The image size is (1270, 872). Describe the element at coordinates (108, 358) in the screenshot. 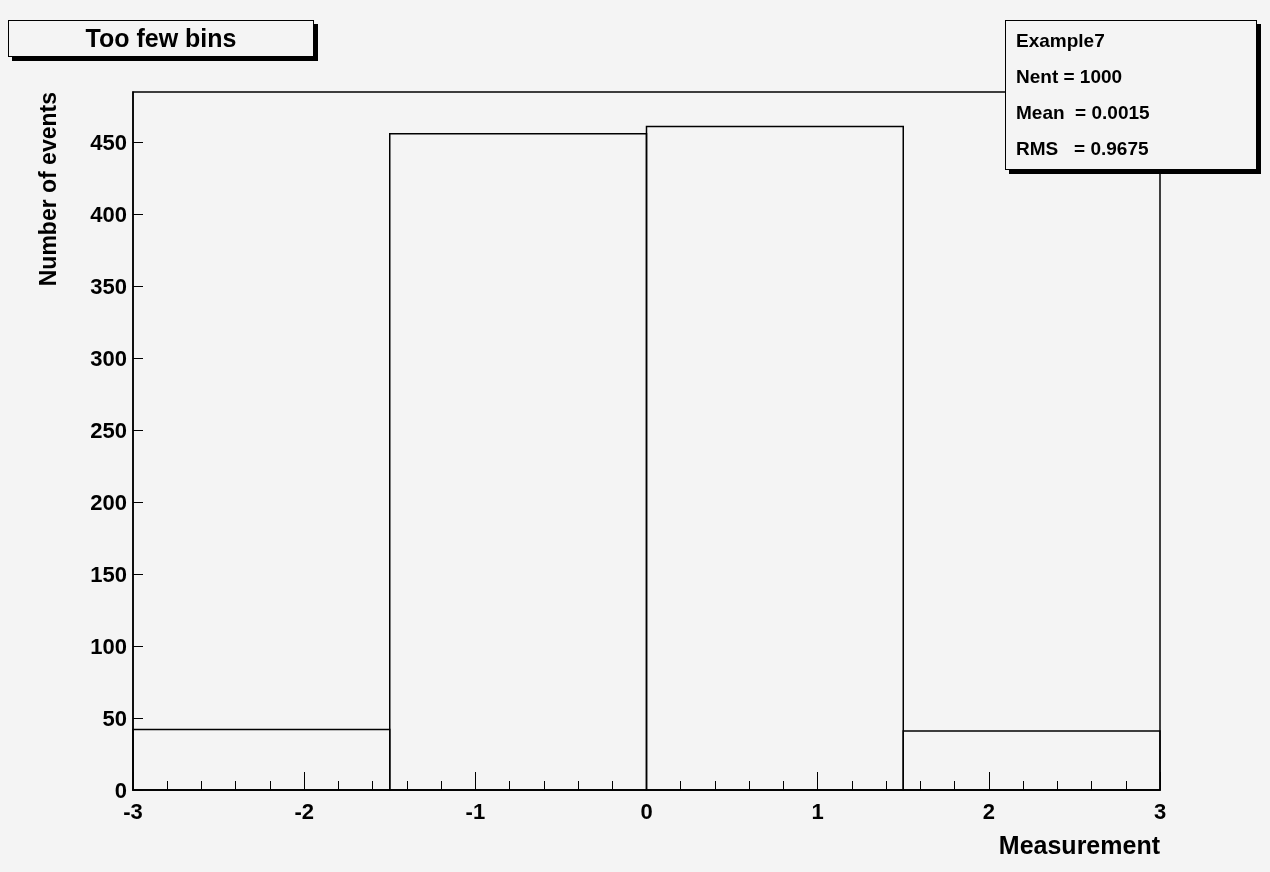

I see `y-tick-label: 300` at that location.